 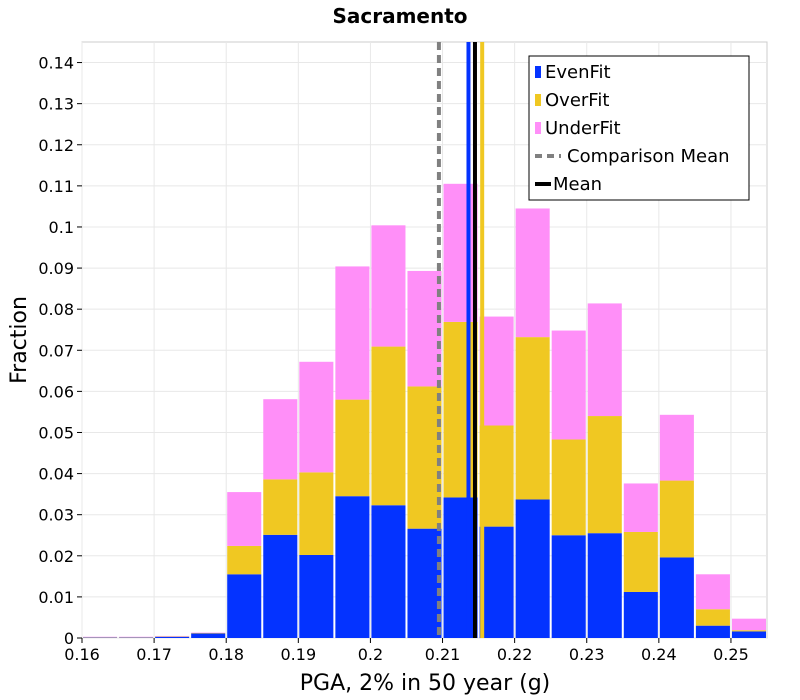 I want to click on x-tick-label: 0.21, so click(x=443, y=654).